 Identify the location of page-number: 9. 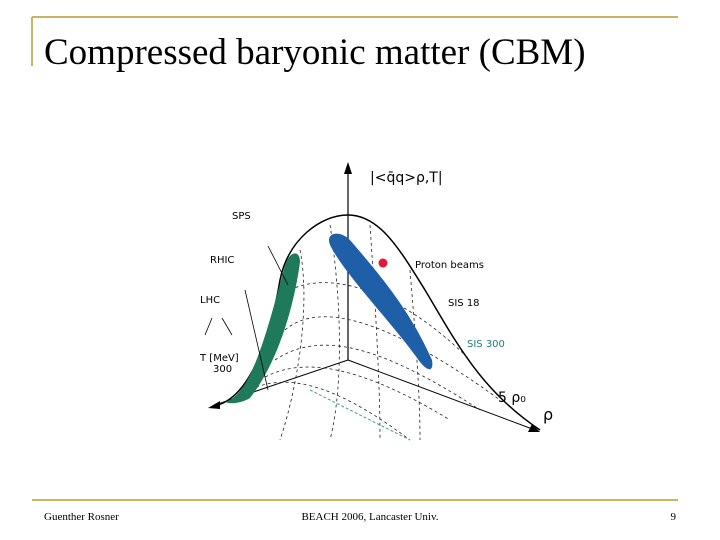
(674, 517).